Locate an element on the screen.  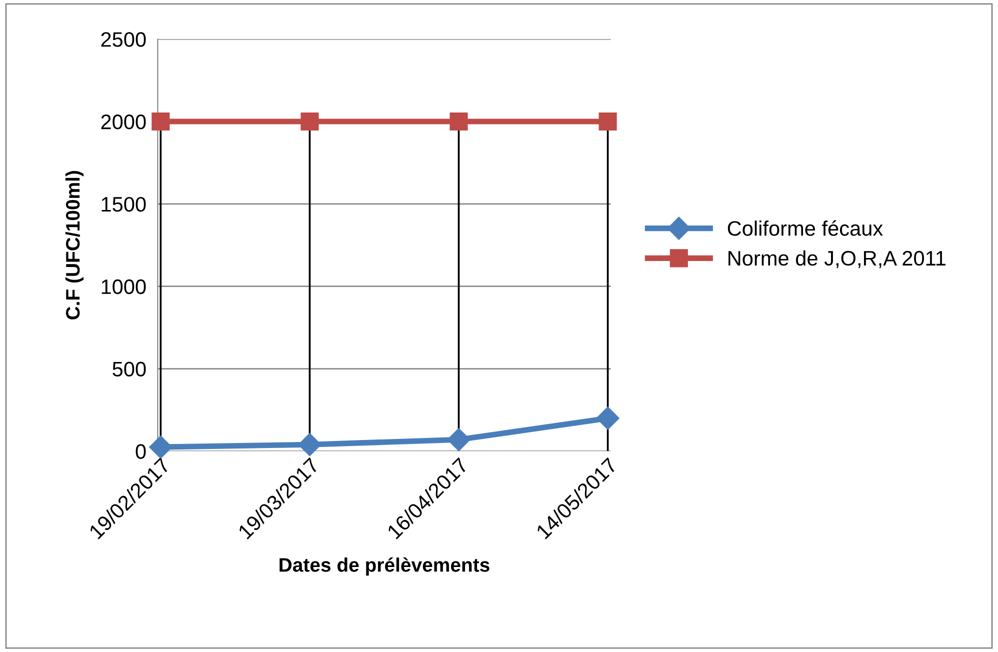
y-tick-label: 1500 is located at coordinates (124, 204).